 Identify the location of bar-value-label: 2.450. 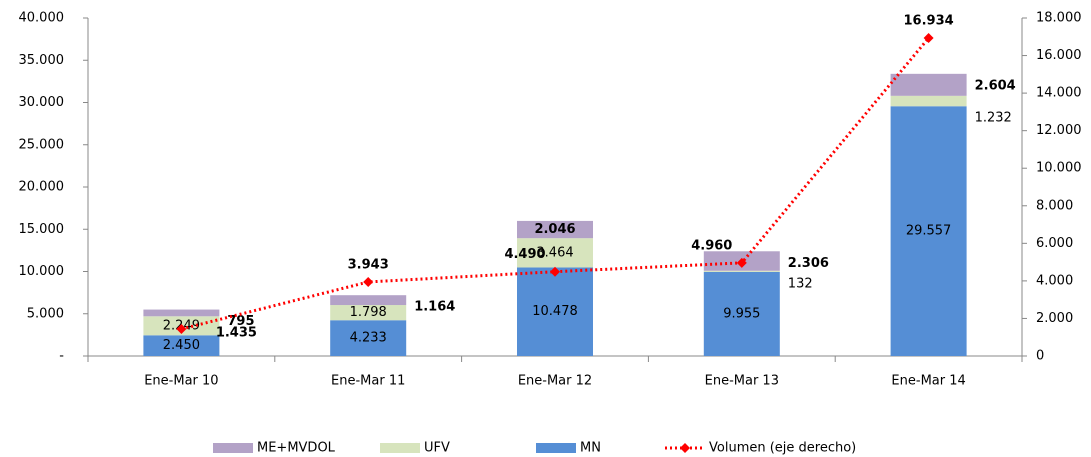
(181, 345).